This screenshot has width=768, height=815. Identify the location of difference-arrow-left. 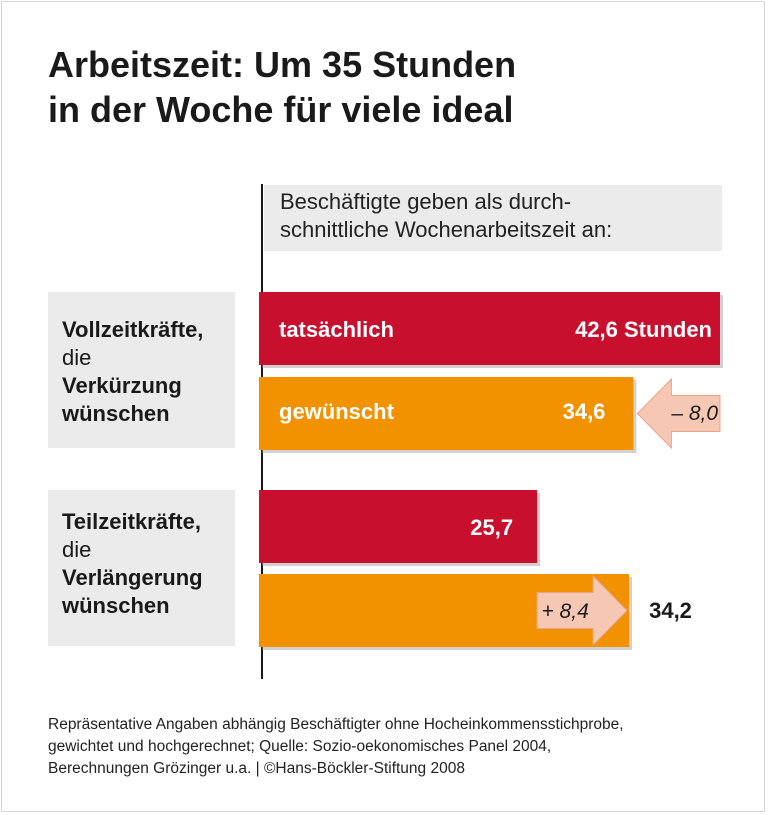
(678, 413).